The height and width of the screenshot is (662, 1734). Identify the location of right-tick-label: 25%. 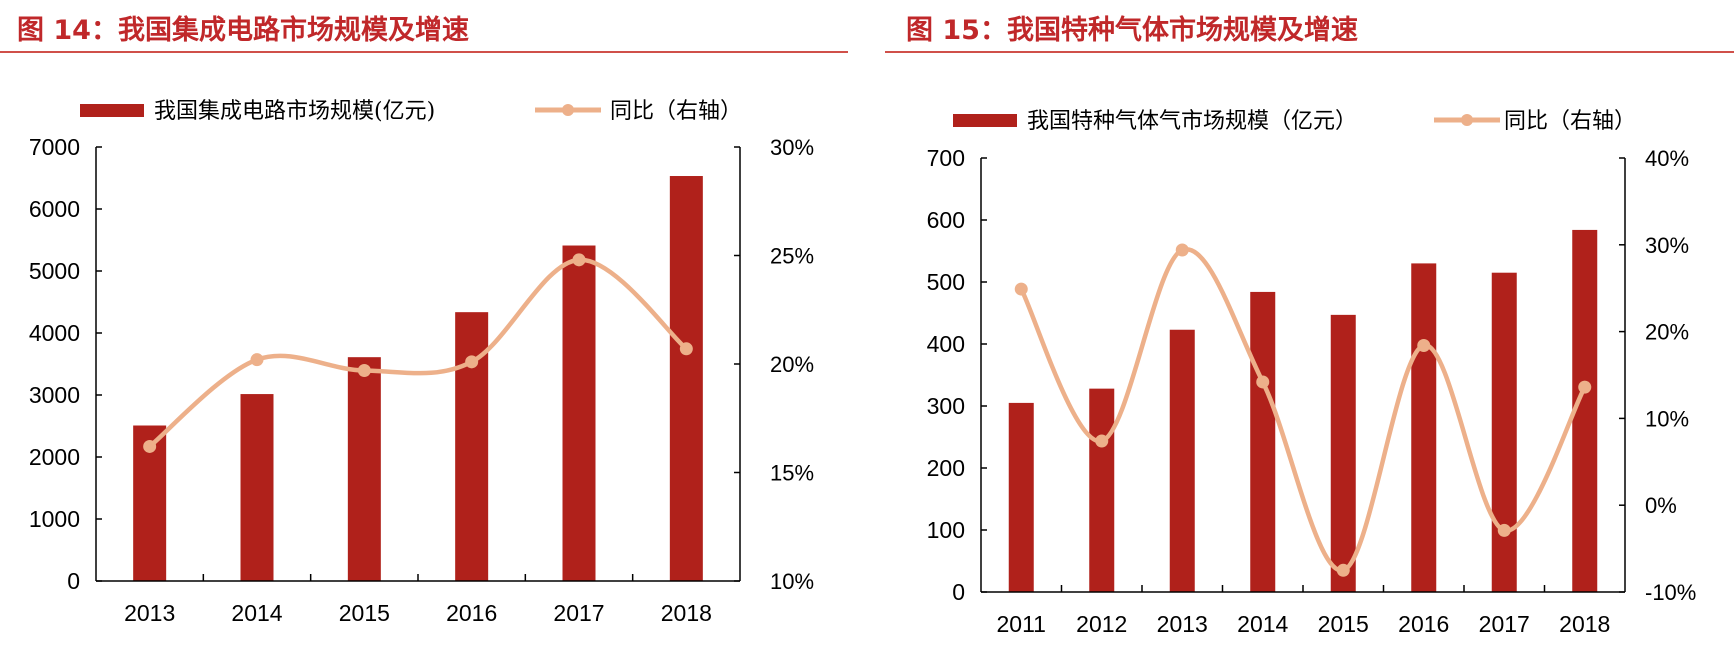
(792, 256).